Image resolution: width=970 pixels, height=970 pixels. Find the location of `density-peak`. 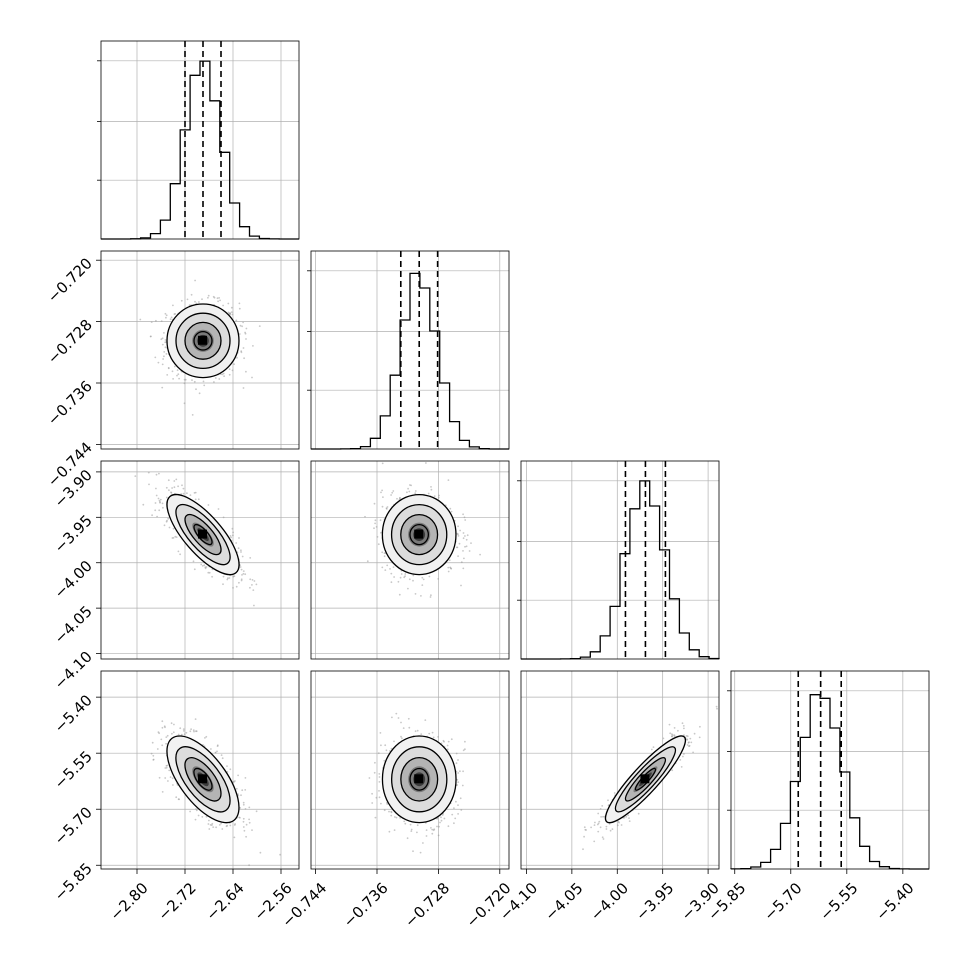

density-peak is located at coordinates (202, 779).